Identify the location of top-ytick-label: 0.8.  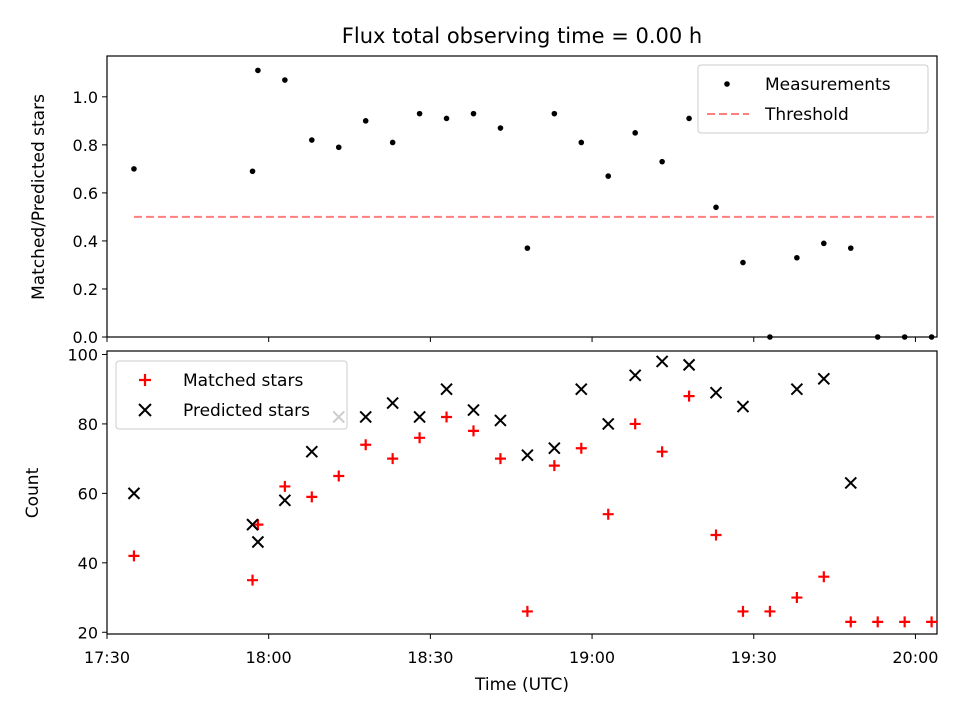
(85, 145).